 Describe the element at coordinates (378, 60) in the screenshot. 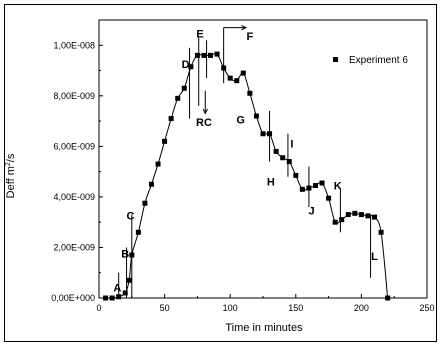

I see `legend-label: Experiment 6` at that location.